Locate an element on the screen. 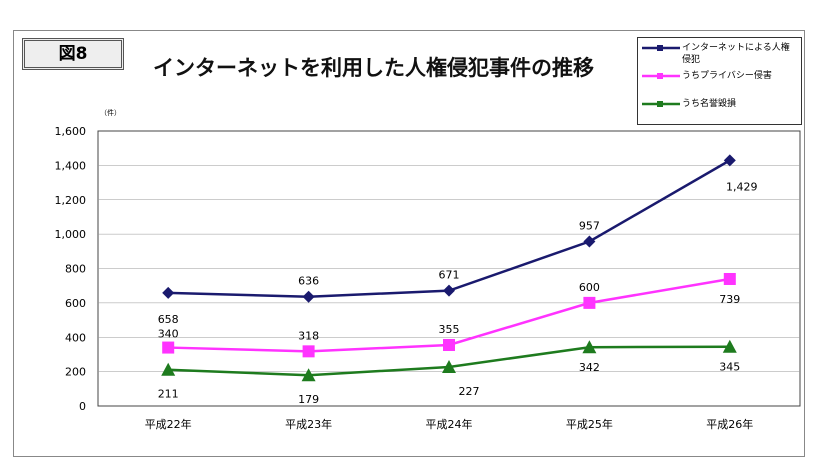  data-label: 739 is located at coordinates (729, 299).